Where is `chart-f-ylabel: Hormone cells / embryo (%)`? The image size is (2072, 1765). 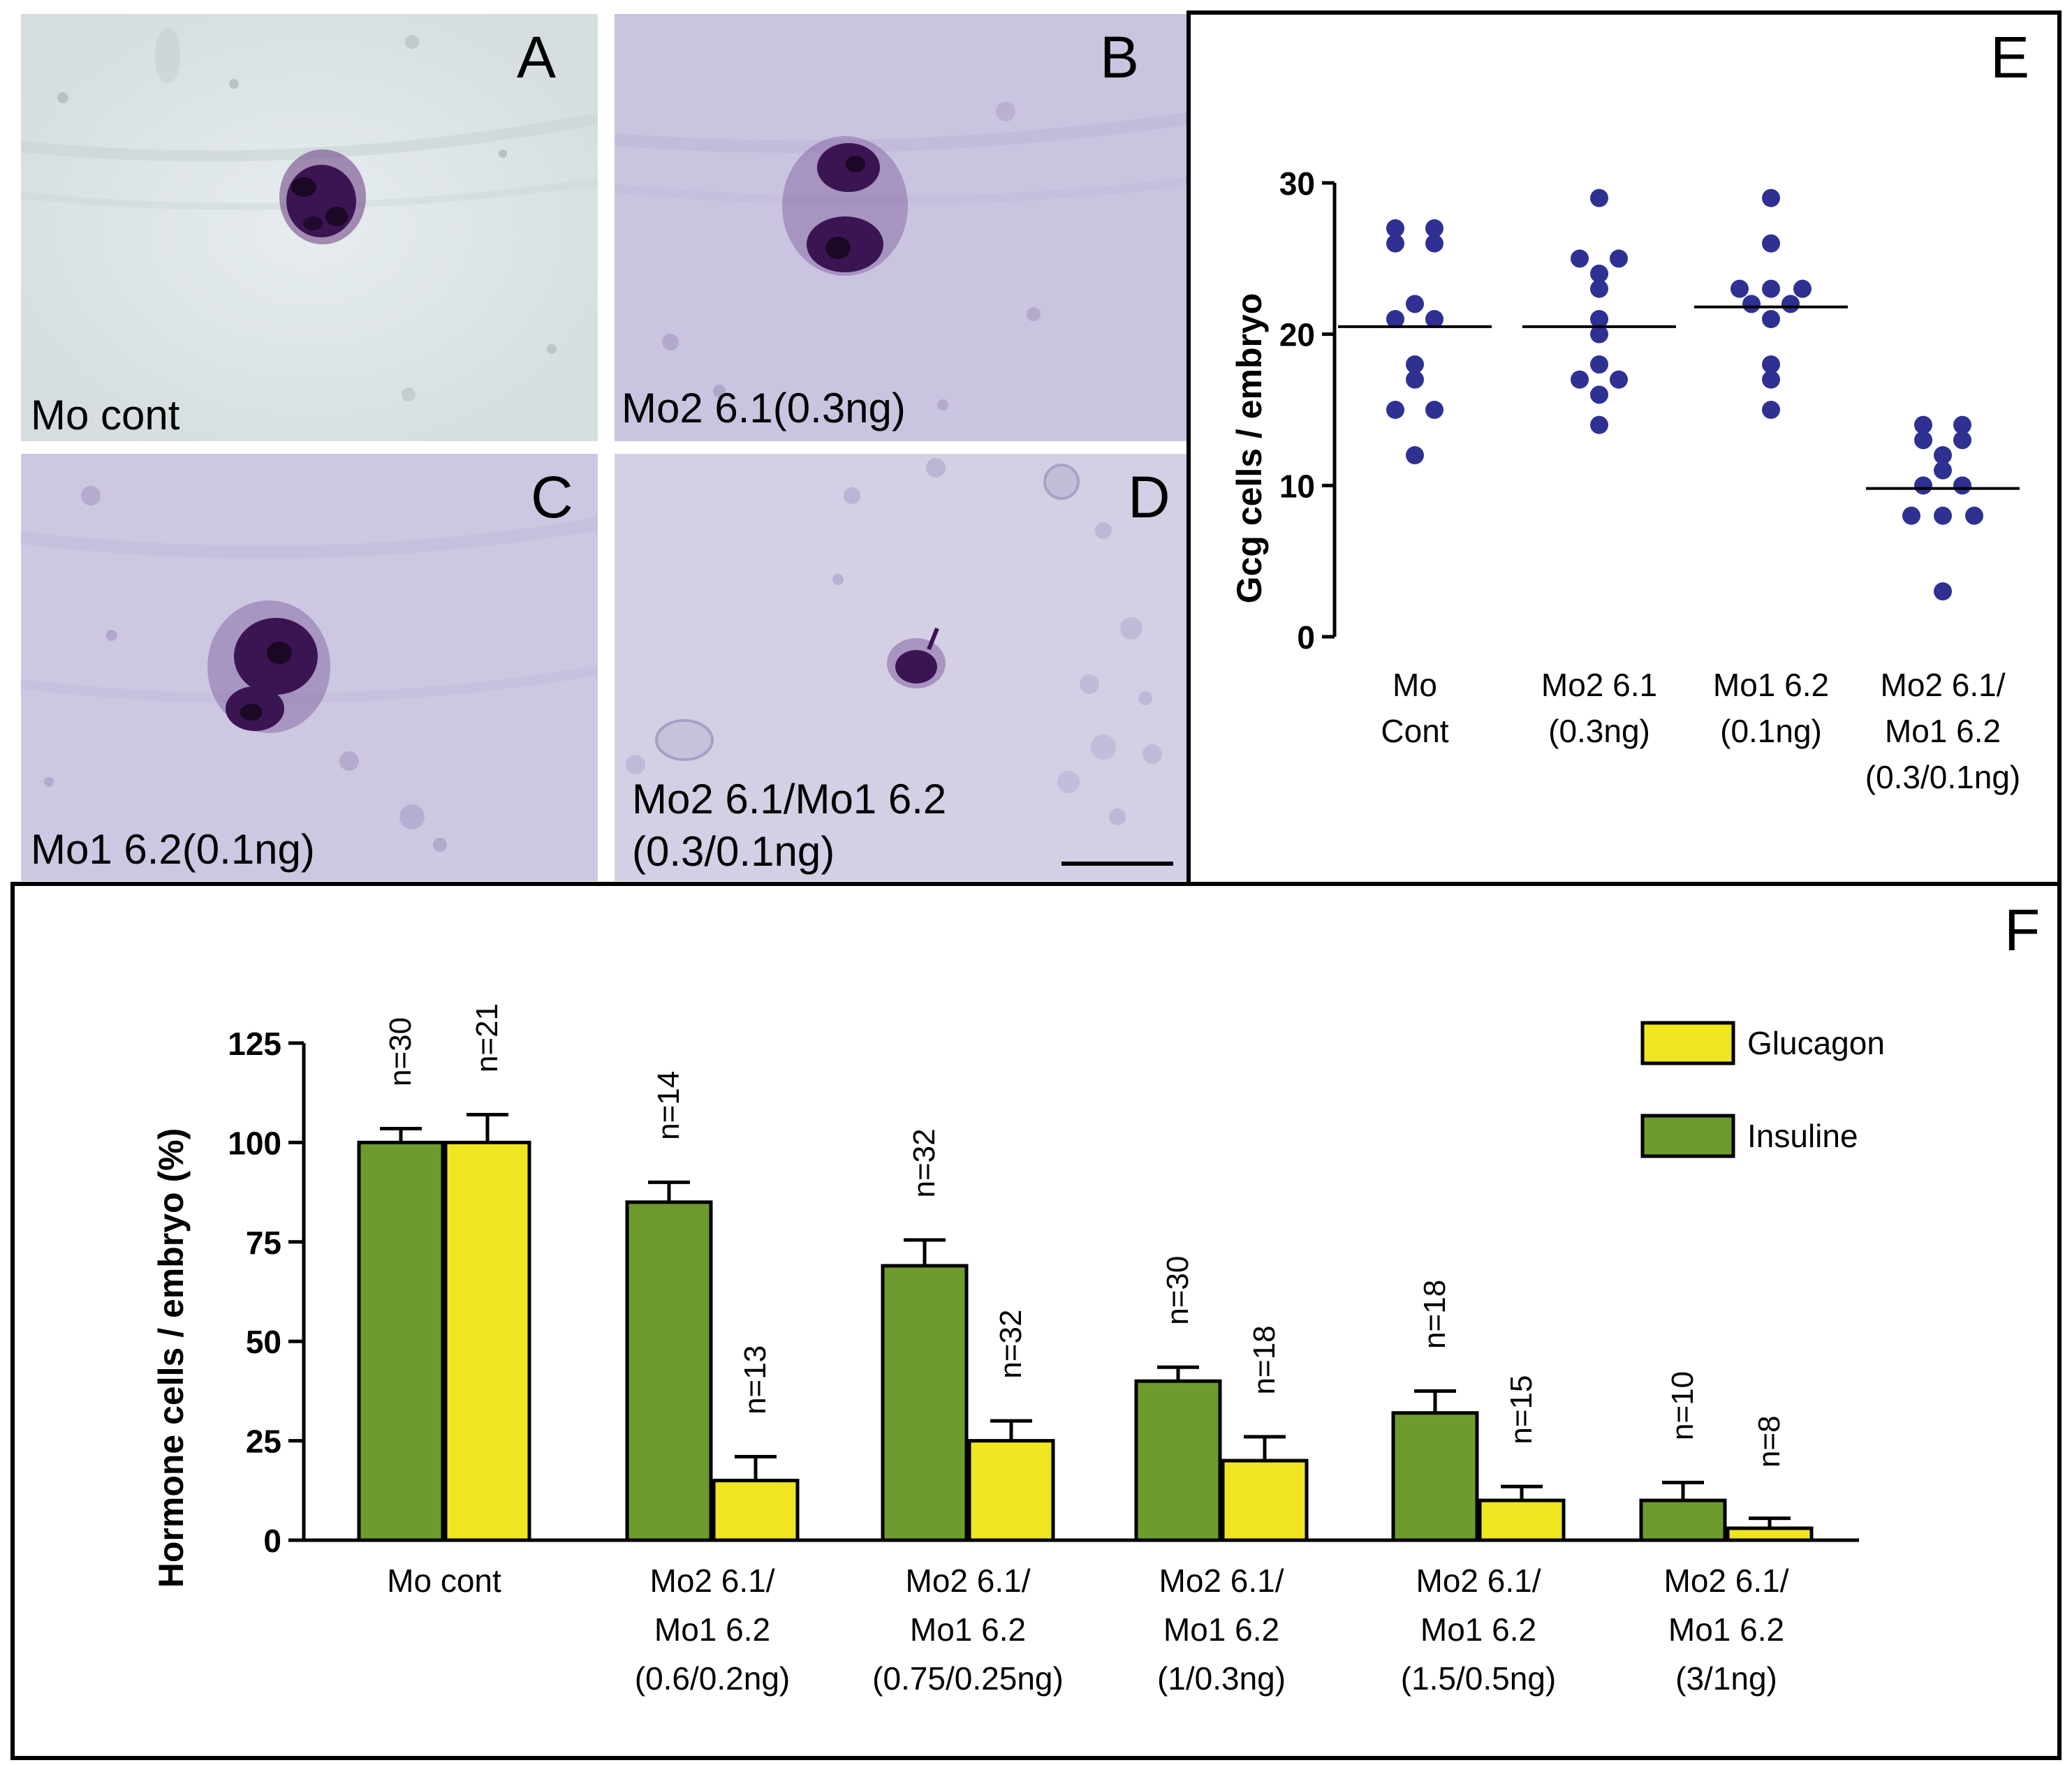
chart-f-ylabel: Hormone cells / embryo (%) is located at coordinates (171, 1358).